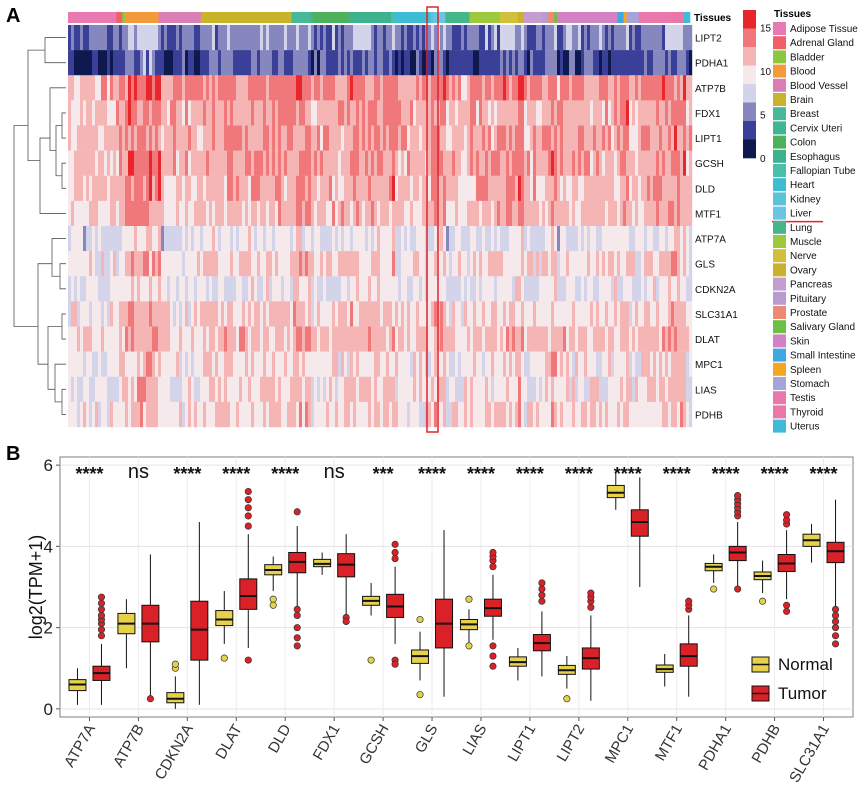 This screenshot has height=792, width=858. I want to click on tissue-legend-label: Fallopian Tube, so click(823, 171).